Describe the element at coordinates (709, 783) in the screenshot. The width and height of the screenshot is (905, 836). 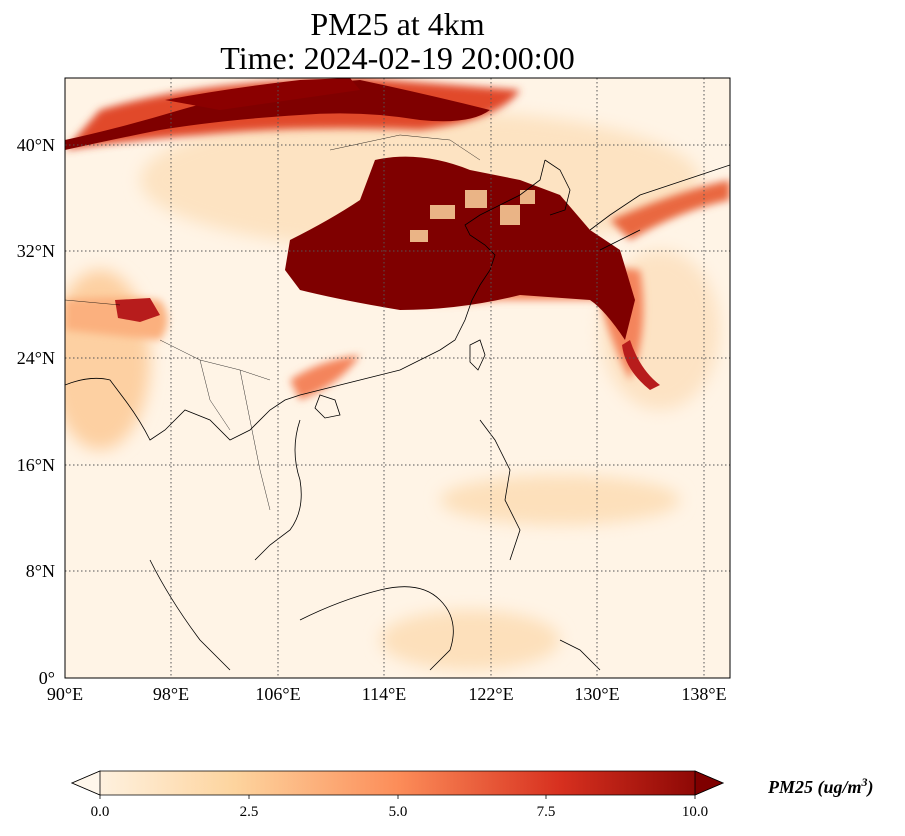
I see `colorbar-extend-max` at that location.